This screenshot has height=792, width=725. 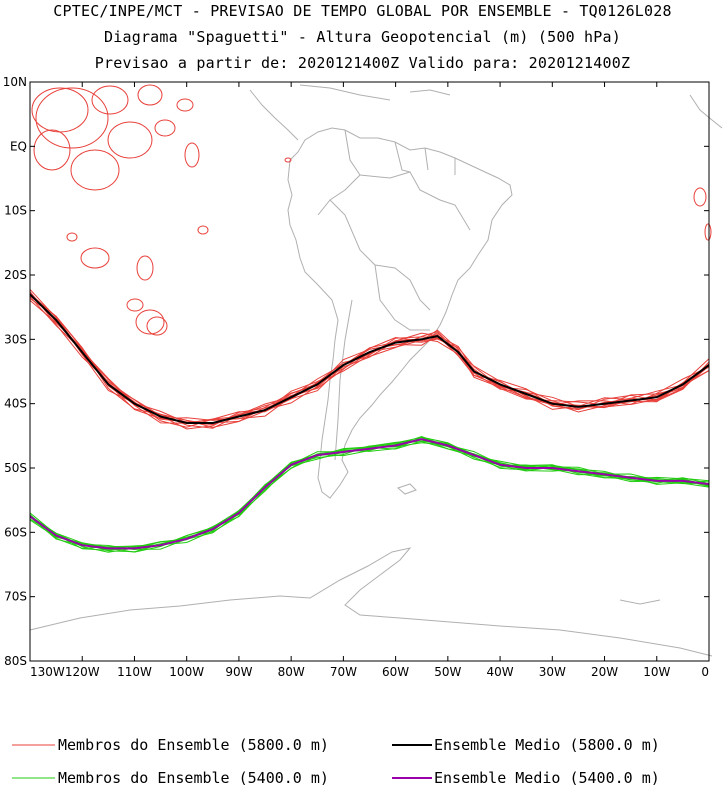 I want to click on lon-tick-label: 80W, so click(x=291, y=672).